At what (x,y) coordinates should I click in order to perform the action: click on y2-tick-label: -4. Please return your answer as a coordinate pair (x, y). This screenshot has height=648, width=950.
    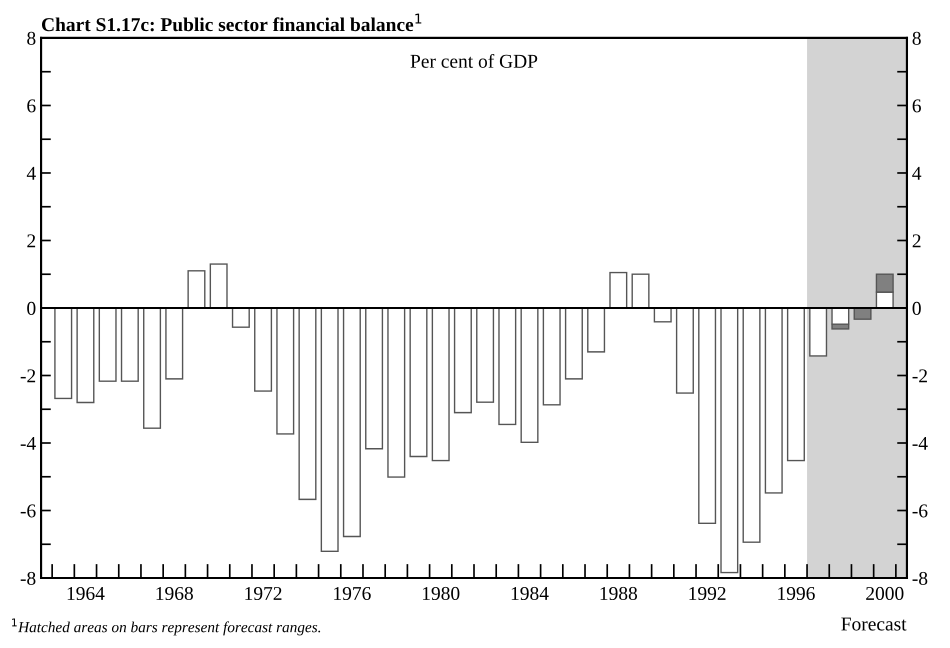
    Looking at the image, I should click on (920, 443).